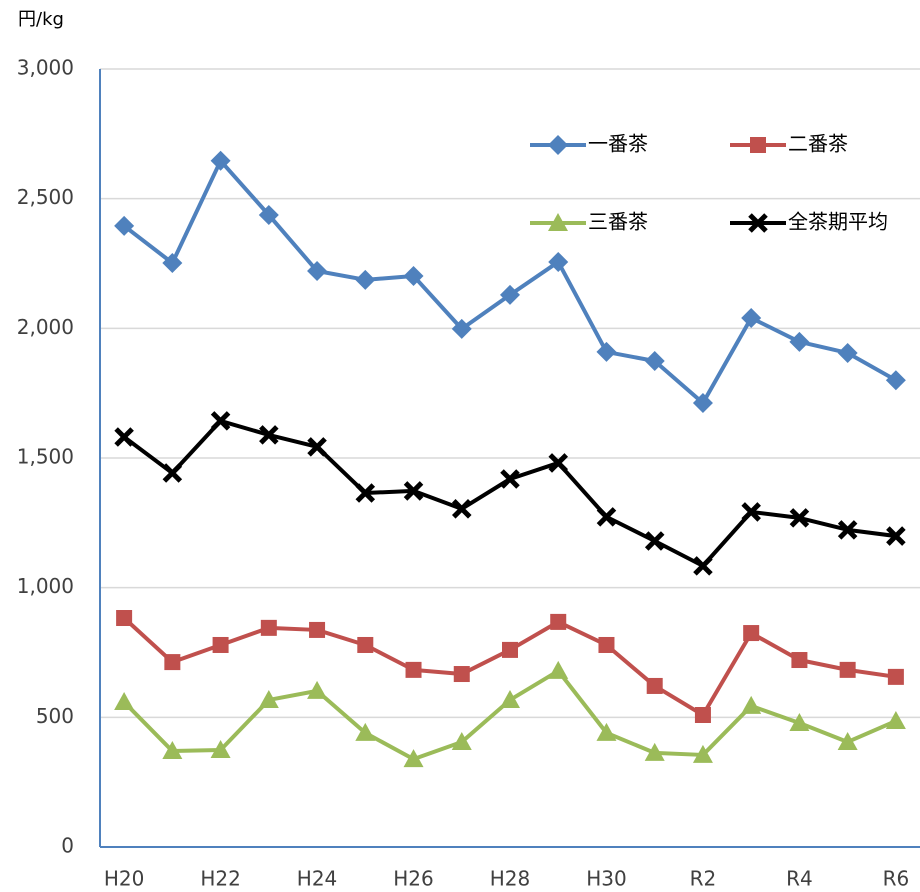 This screenshot has height=892, width=920. I want to click on x-tick-label: R4, so click(799, 879).